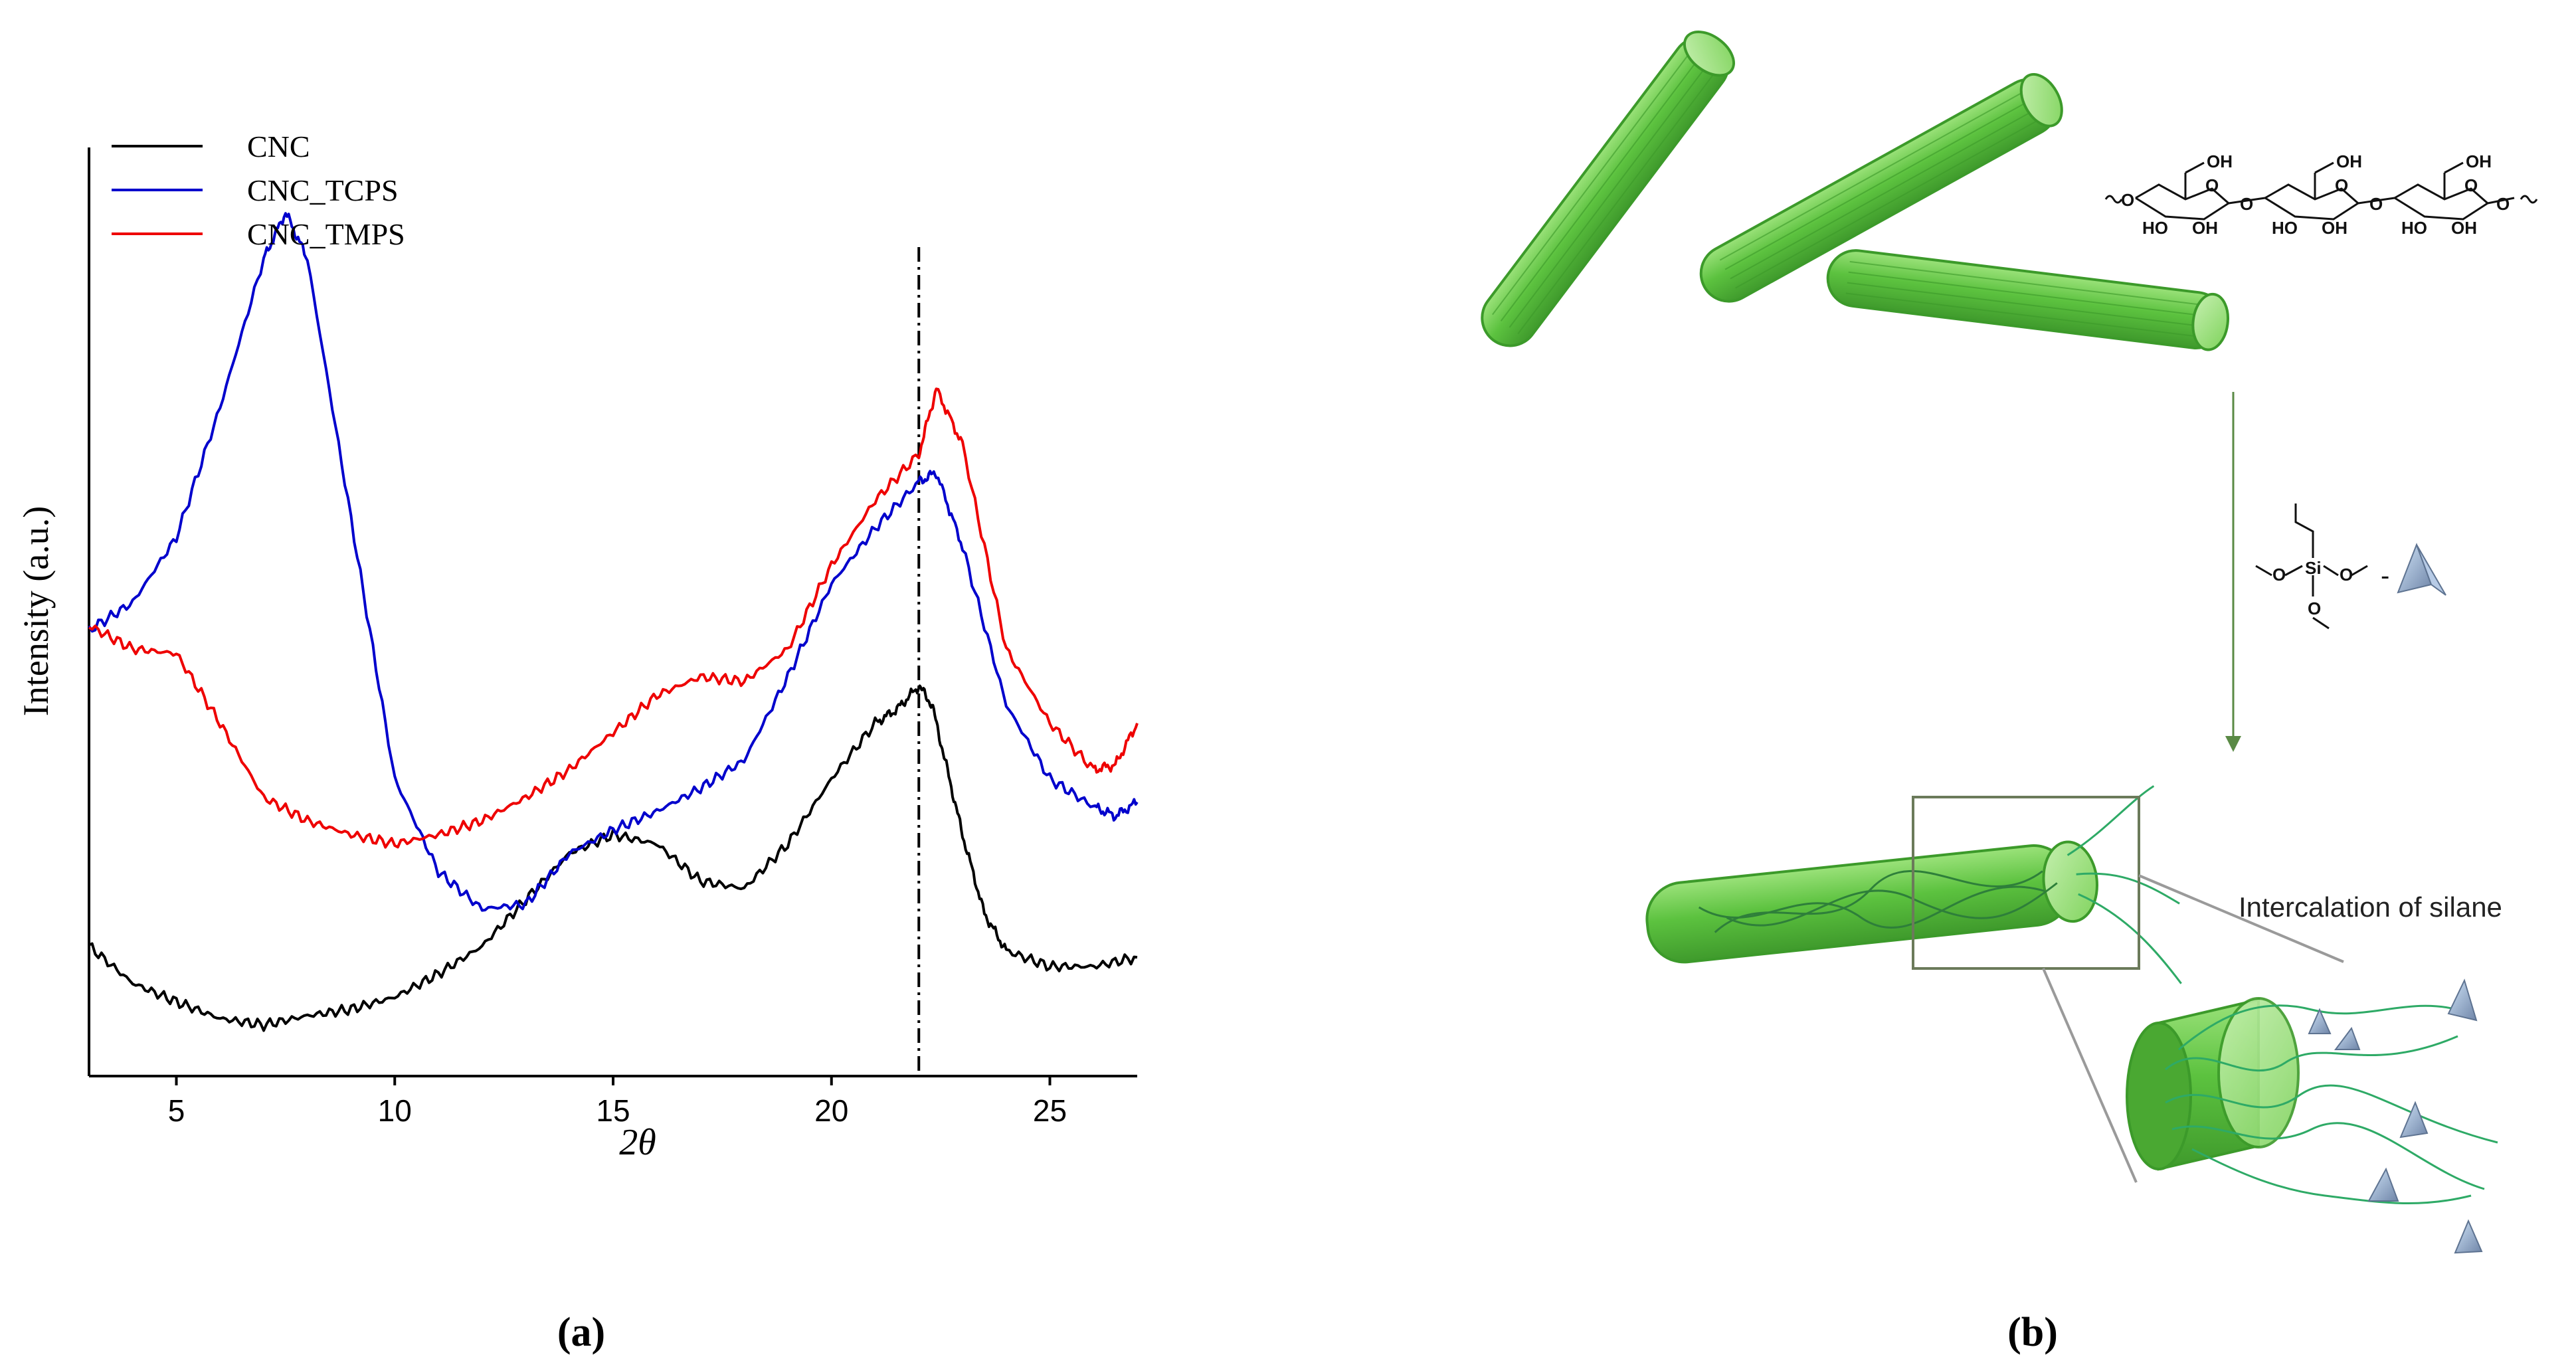 The width and height of the screenshot is (2576, 1371). I want to click on cellulose-oh-bottom-1: OH, so click(2205, 228).